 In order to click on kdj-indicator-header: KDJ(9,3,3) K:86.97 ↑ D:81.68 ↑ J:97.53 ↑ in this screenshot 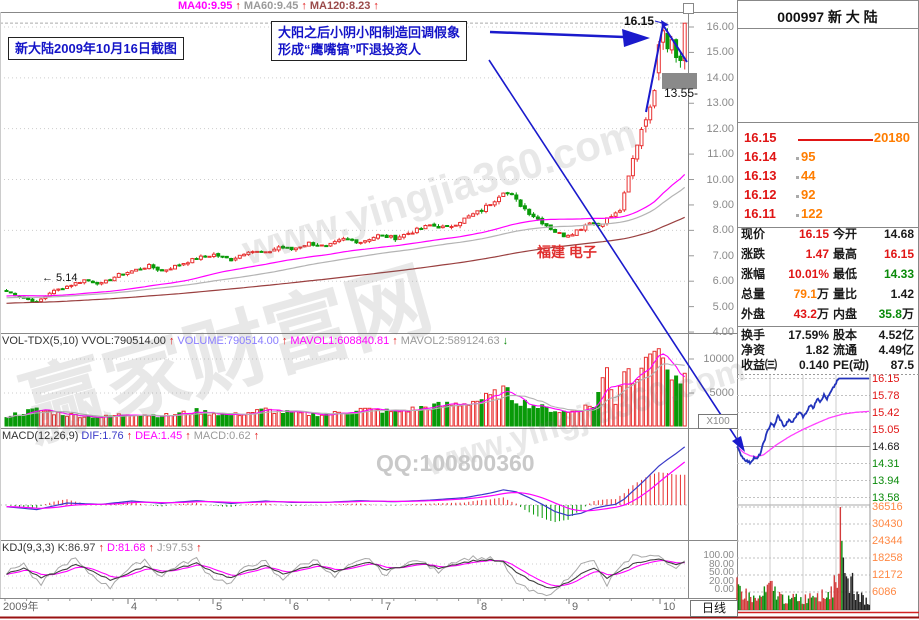, I will do `click(103, 548)`.